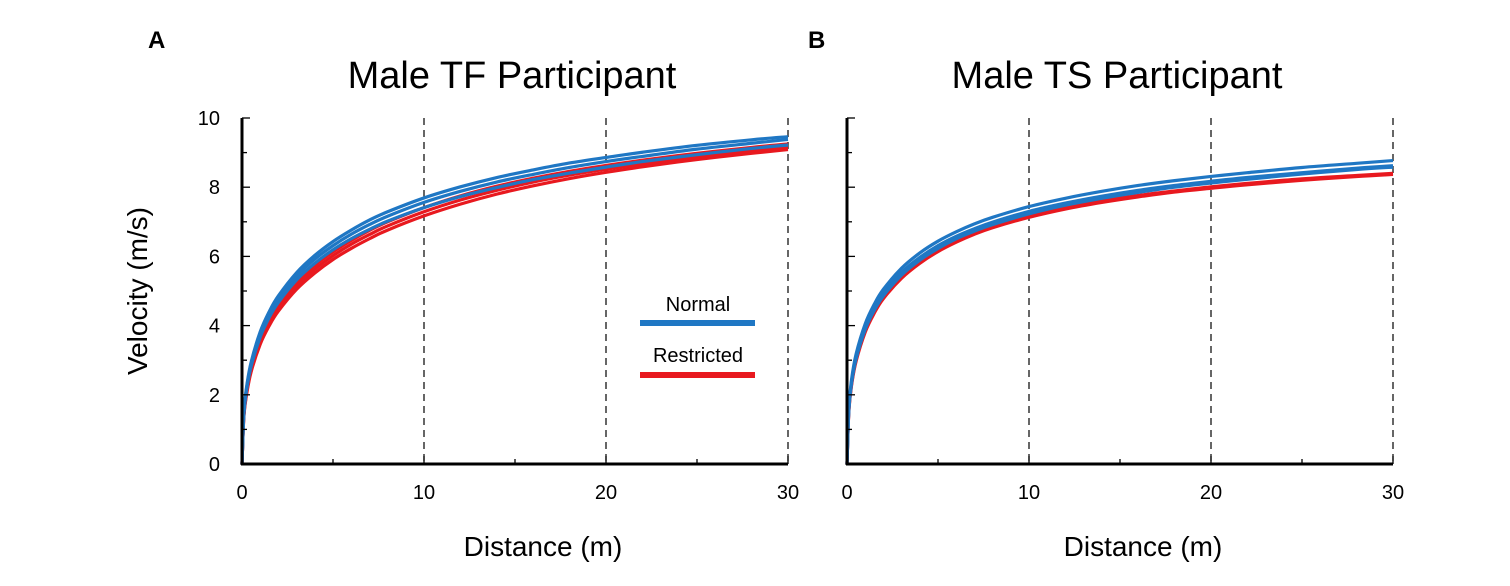 The height and width of the screenshot is (586, 1510). Describe the element at coordinates (788, 493) in the screenshot. I see `x-tick-label-30-a: 30` at that location.